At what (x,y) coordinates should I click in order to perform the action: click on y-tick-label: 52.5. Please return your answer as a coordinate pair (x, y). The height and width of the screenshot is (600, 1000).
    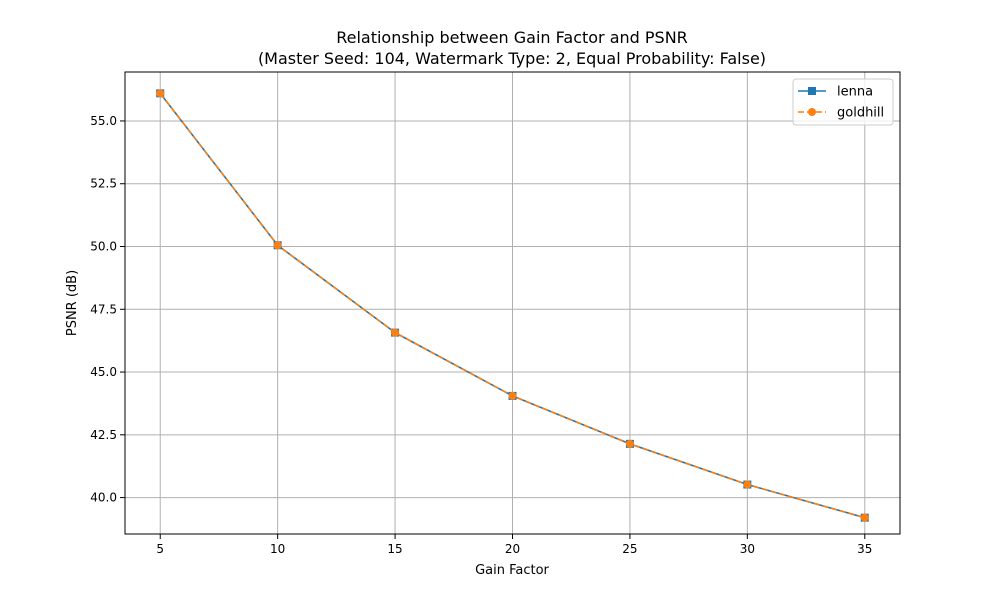
    Looking at the image, I should click on (103, 184).